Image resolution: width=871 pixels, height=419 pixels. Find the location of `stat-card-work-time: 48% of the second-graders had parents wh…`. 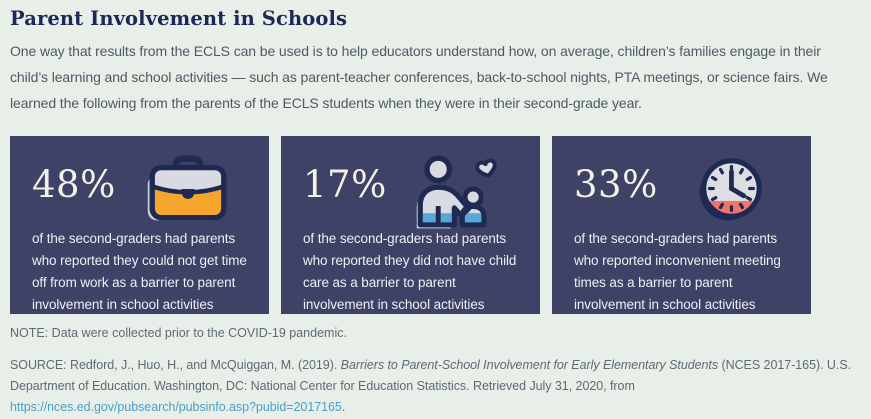

stat-card-work-time: 48% of the second-graders had parents wh… is located at coordinates (139, 225).